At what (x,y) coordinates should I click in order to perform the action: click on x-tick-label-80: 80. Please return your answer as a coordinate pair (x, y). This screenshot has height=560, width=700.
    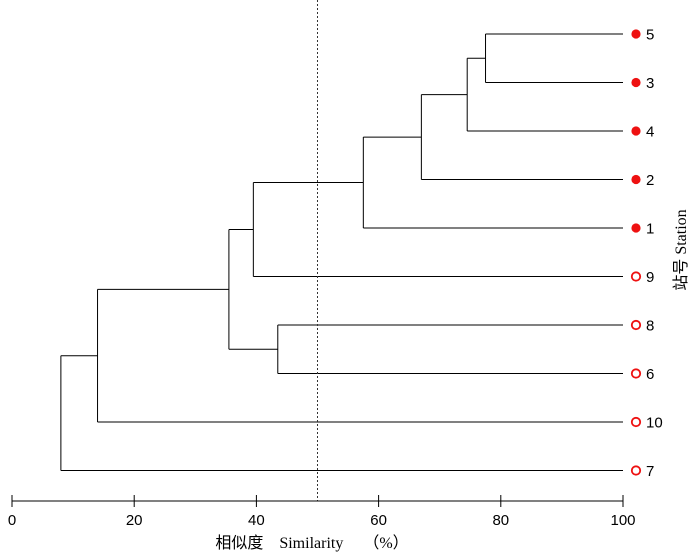
    Looking at the image, I should click on (500, 520).